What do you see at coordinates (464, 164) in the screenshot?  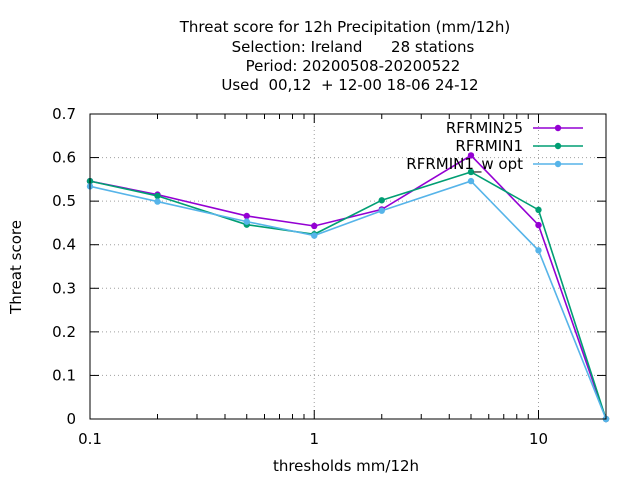 I see `legend-label: RFRMIN1_w opt` at bounding box center [464, 164].